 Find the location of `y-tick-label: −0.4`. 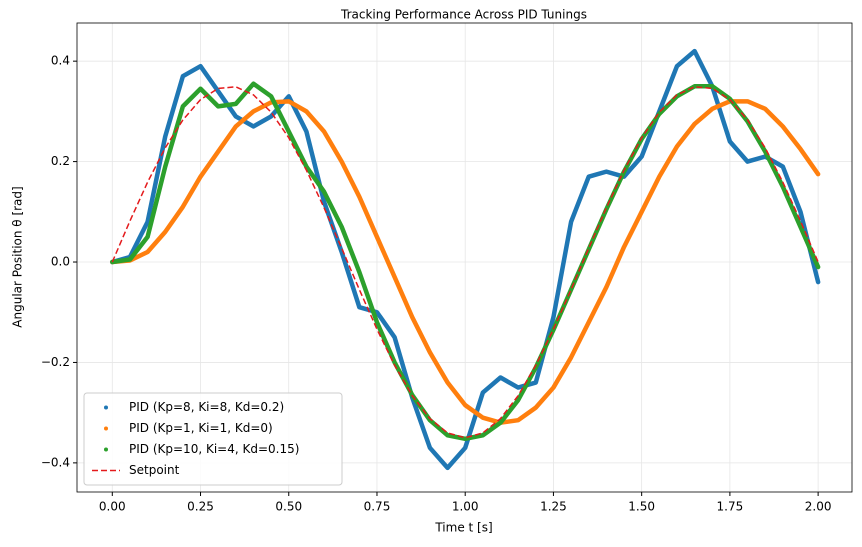

y-tick-label: −0.4 is located at coordinates (55, 462).